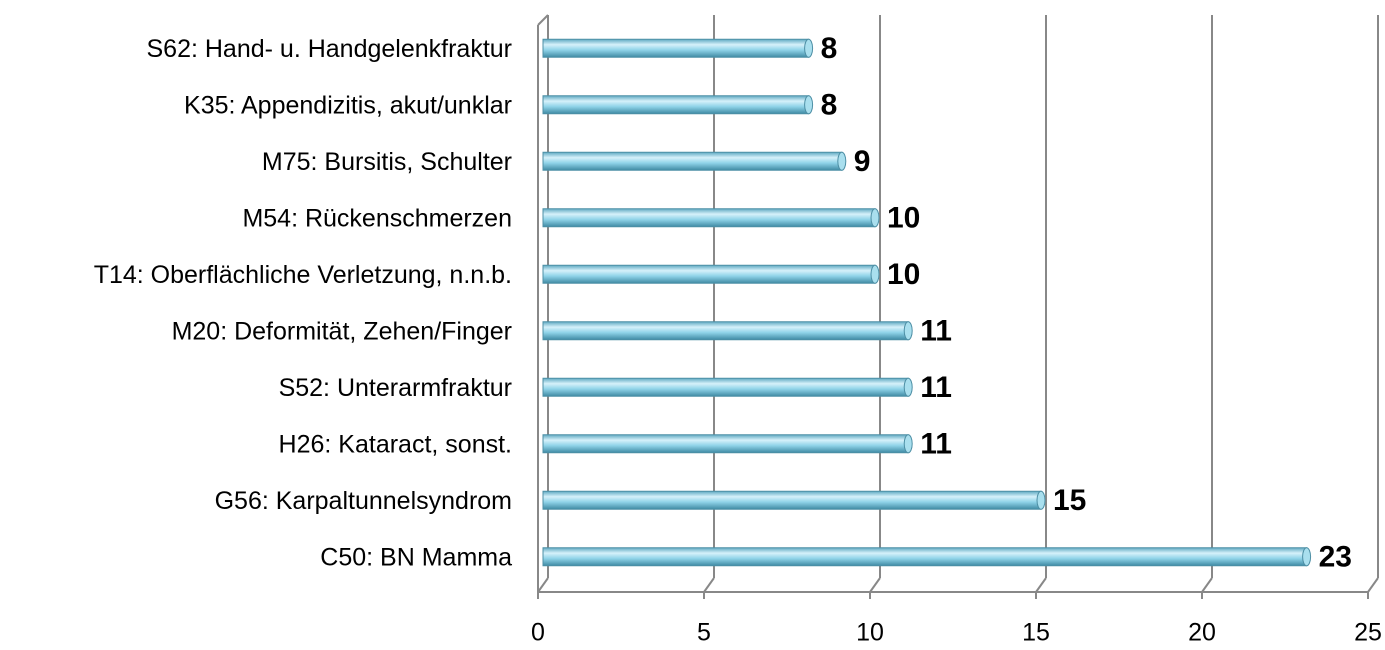 The image size is (1385, 650). What do you see at coordinates (543, 20) in the screenshot?
I see `wall-edge` at bounding box center [543, 20].